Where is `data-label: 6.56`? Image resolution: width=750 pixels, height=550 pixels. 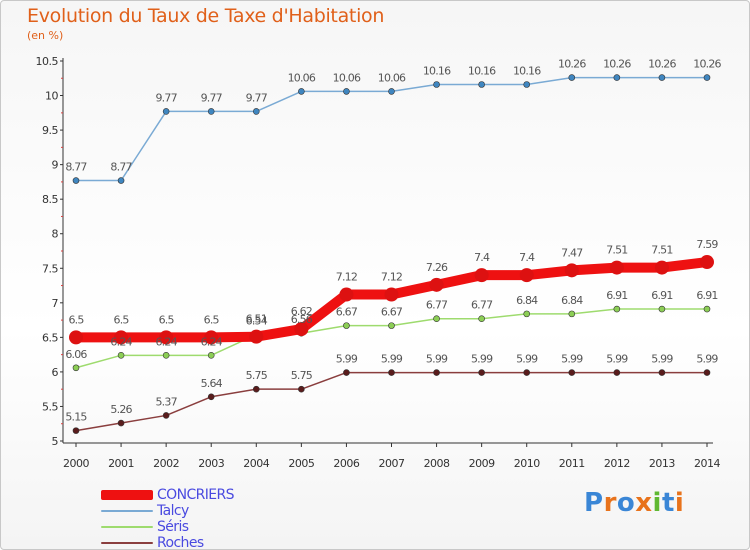
data-label: 6.56 is located at coordinates (302, 319).